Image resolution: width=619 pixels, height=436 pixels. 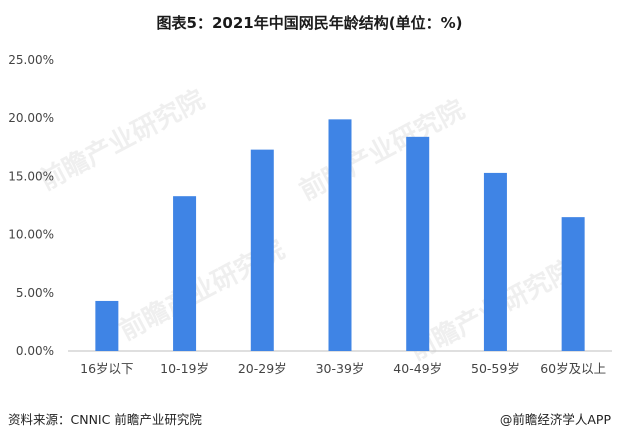 I want to click on source-note: 资料来源：CNNIC 前瞻产业研究院, so click(x=105, y=419).